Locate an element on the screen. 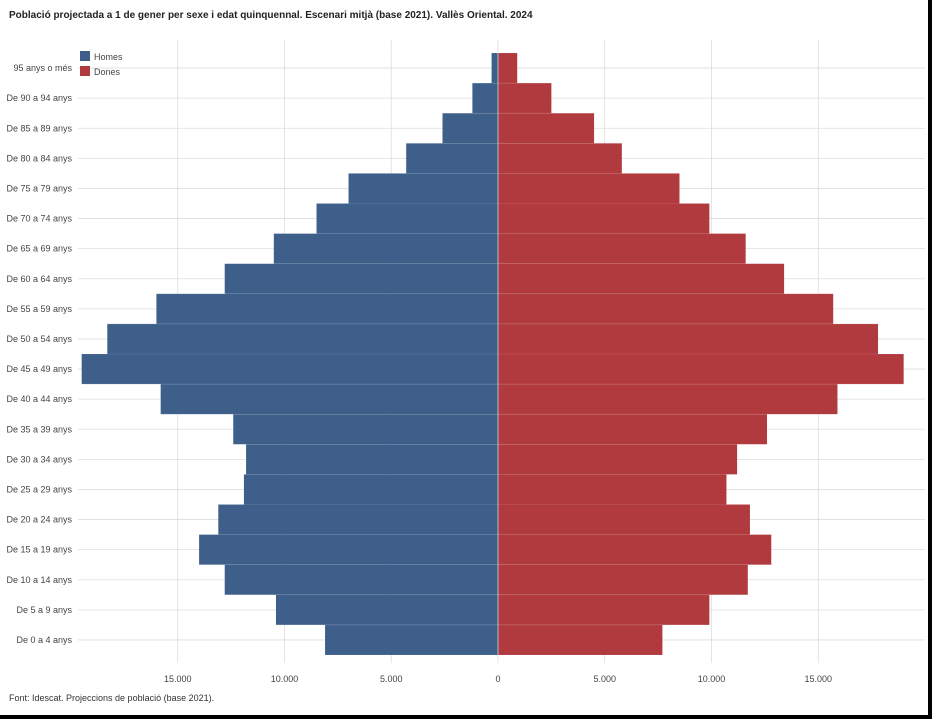  y-tick-label: De 25 a 29 anys is located at coordinates (39, 489).